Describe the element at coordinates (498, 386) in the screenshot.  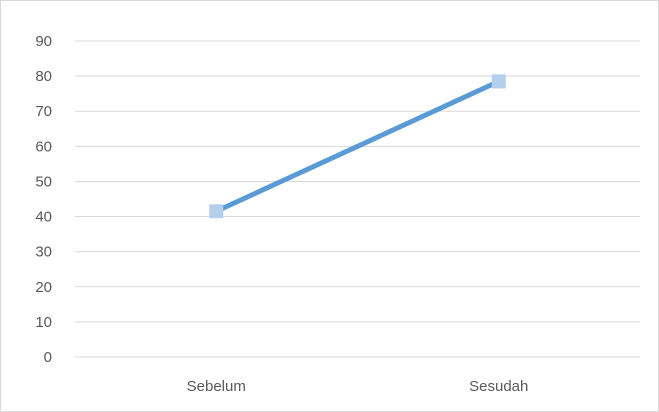
I see `x-tick-label: Sesudah` at that location.